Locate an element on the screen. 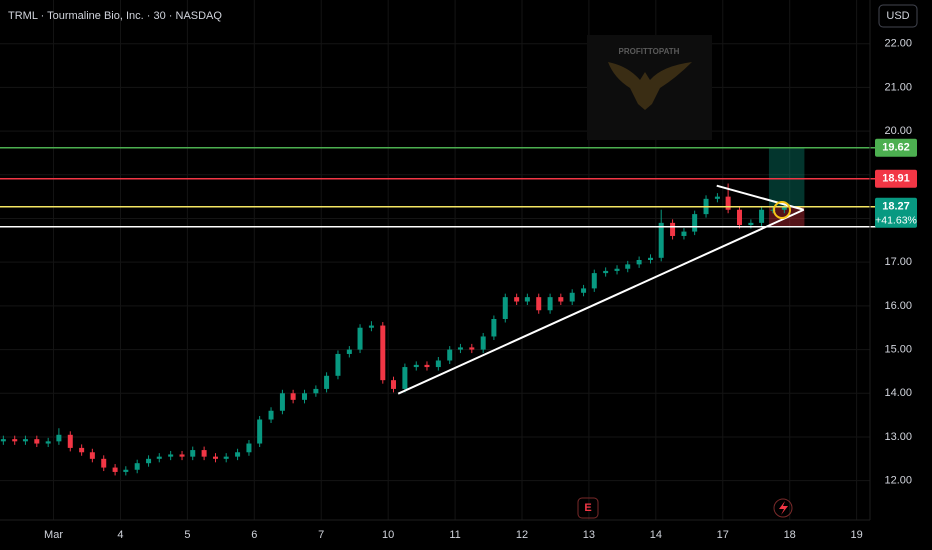  x-tick-label: 13 is located at coordinates (589, 535).